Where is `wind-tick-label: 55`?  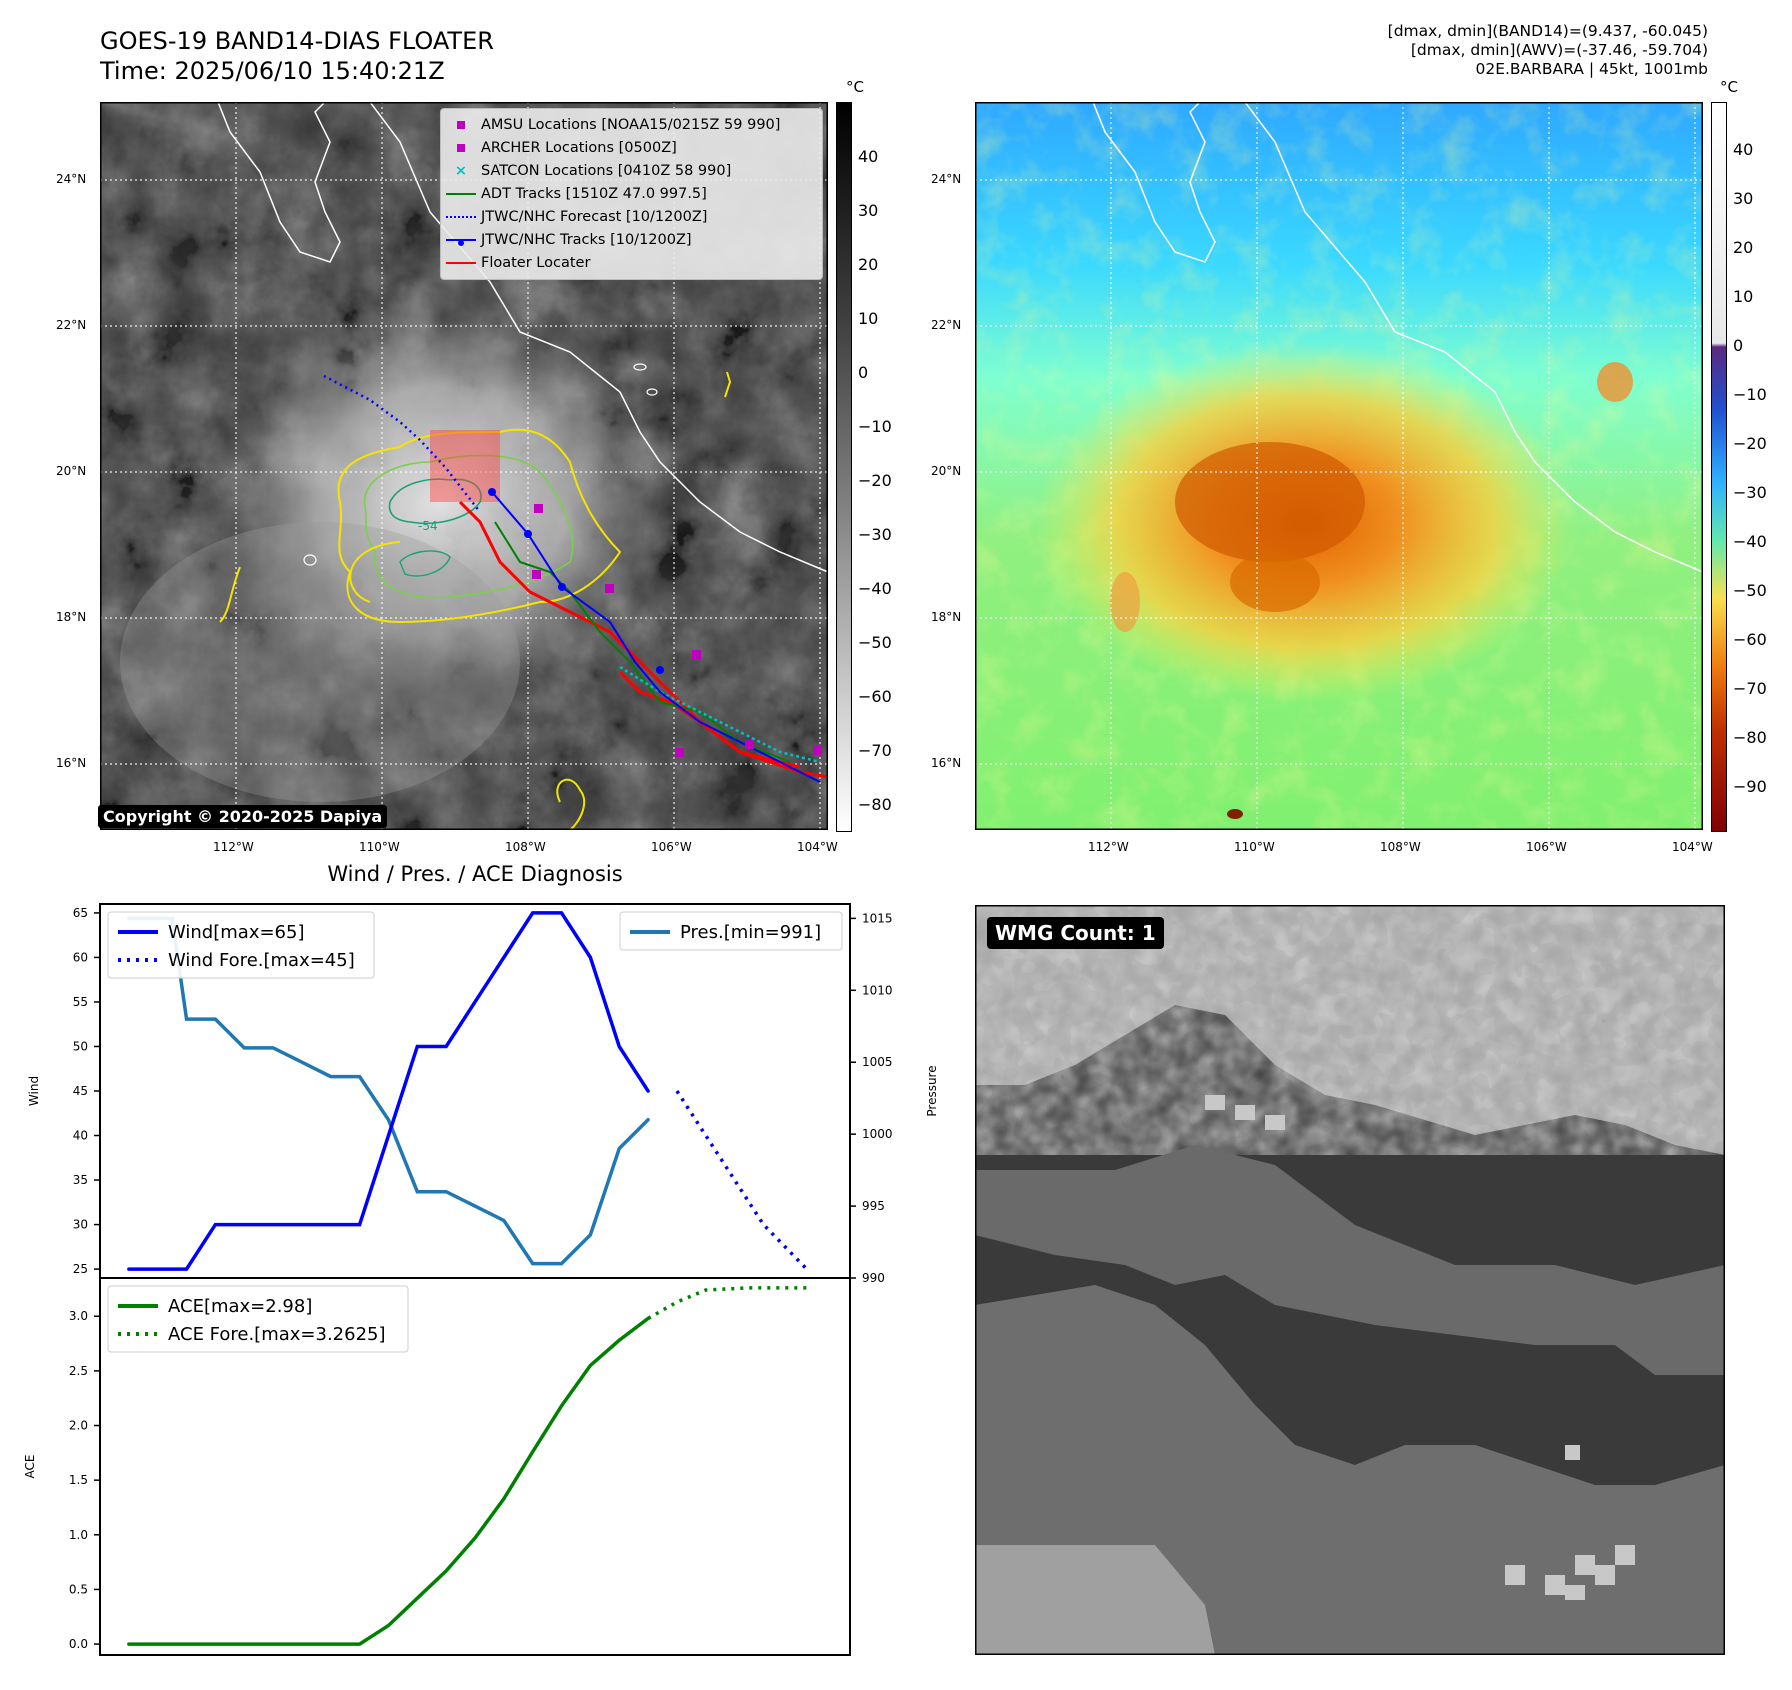 wind-tick-label: 55 is located at coordinates (80, 1002).